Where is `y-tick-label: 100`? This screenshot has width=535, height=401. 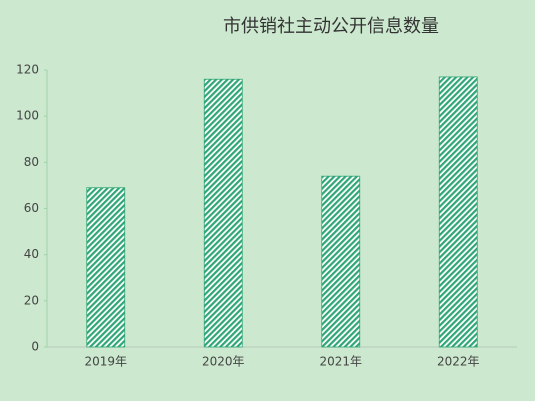
y-tick-label: 100 is located at coordinates (27, 116).